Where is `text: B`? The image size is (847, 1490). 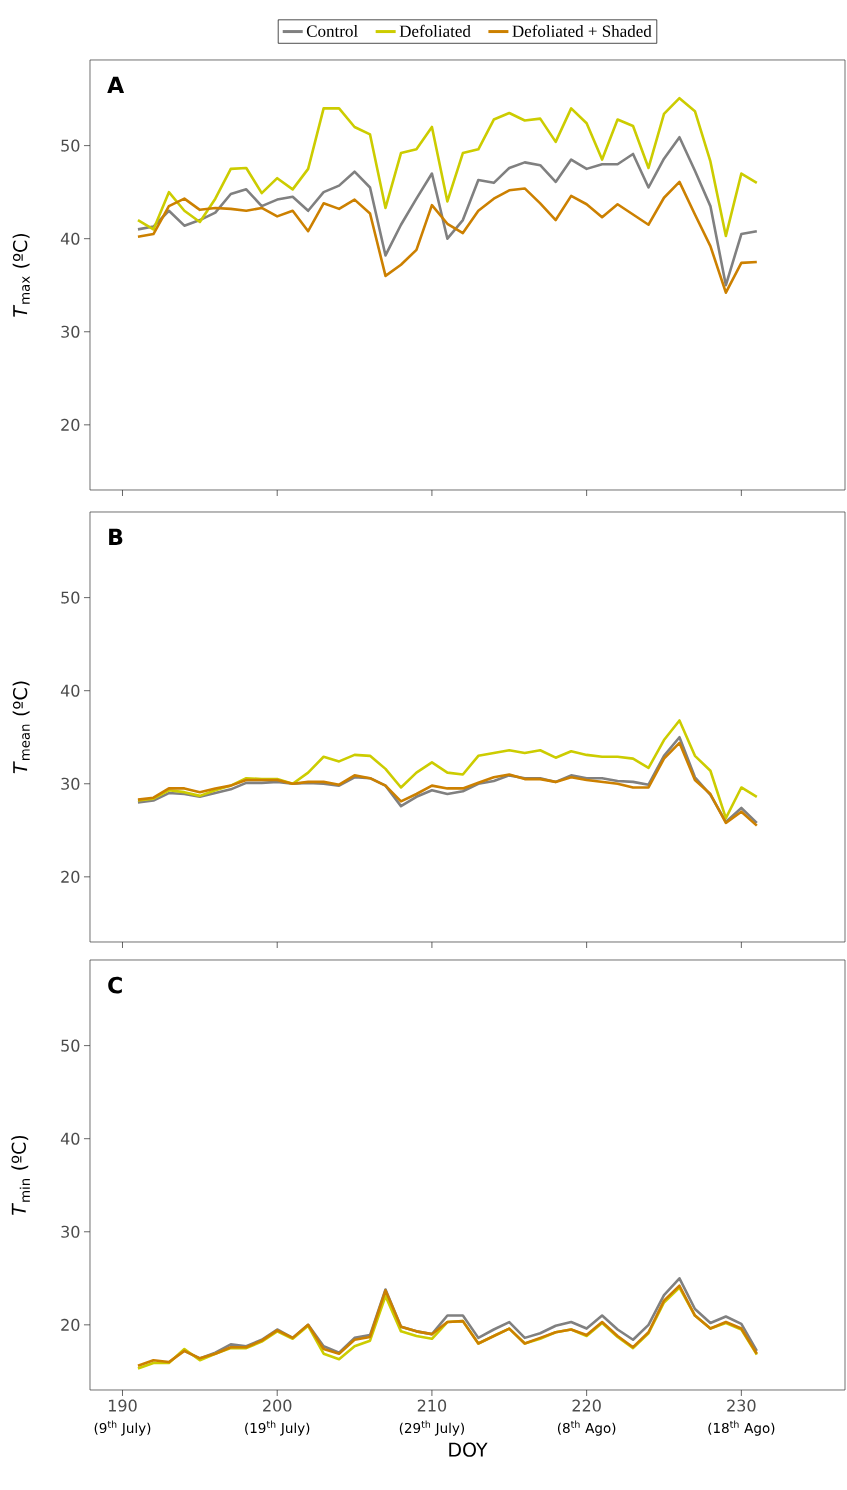
text: B is located at coordinates (116, 536).